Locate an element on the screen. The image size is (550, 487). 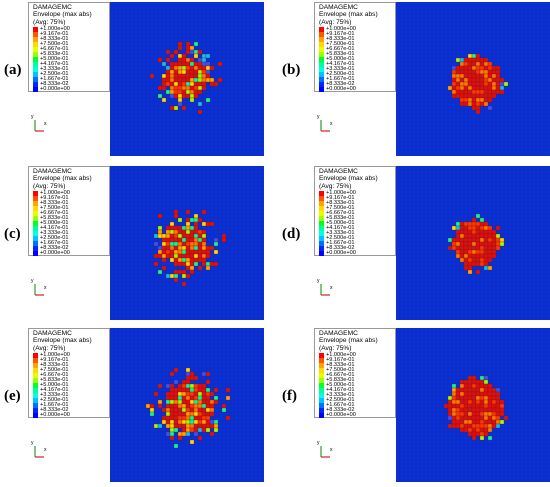
legend-value: +8.333e-01 is located at coordinates (54, 203).